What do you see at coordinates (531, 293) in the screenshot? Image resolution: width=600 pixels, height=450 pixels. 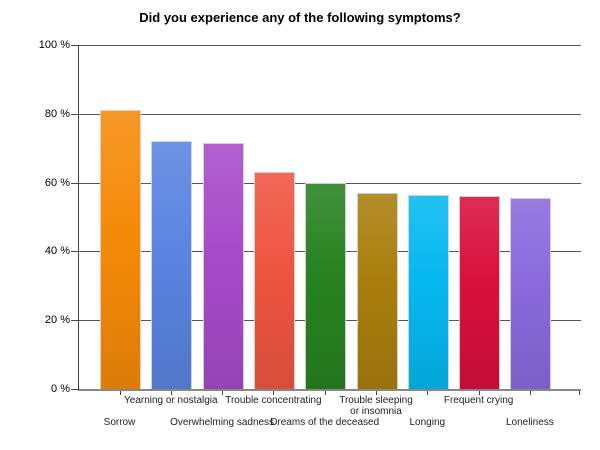 I see `bar-loneliness` at bounding box center [531, 293].